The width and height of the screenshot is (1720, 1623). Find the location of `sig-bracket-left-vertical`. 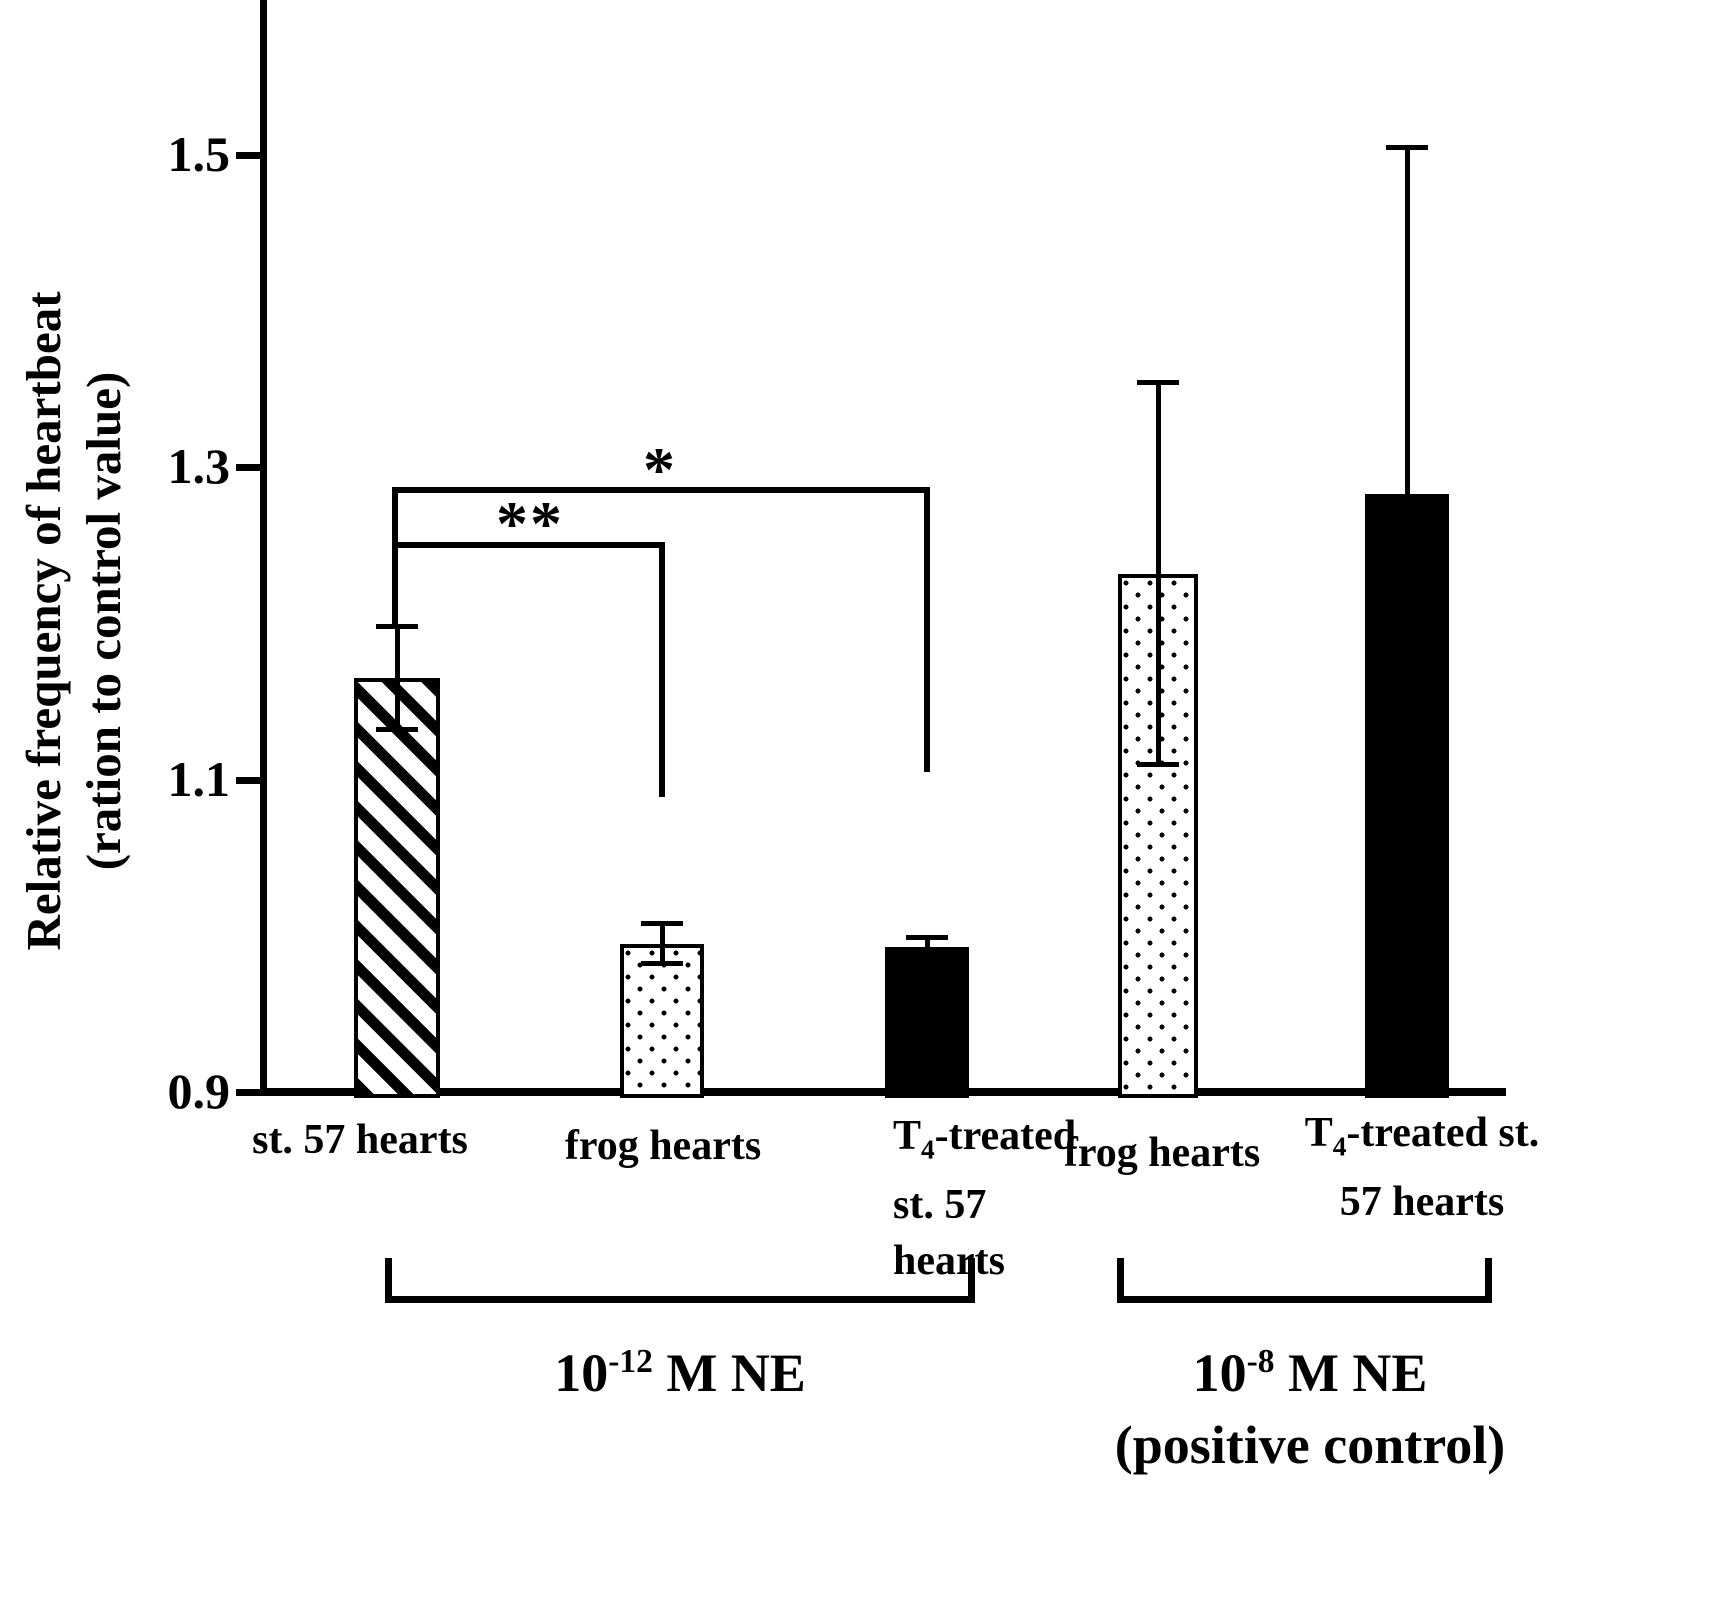

sig-bracket-left-vertical is located at coordinates (395, 557).